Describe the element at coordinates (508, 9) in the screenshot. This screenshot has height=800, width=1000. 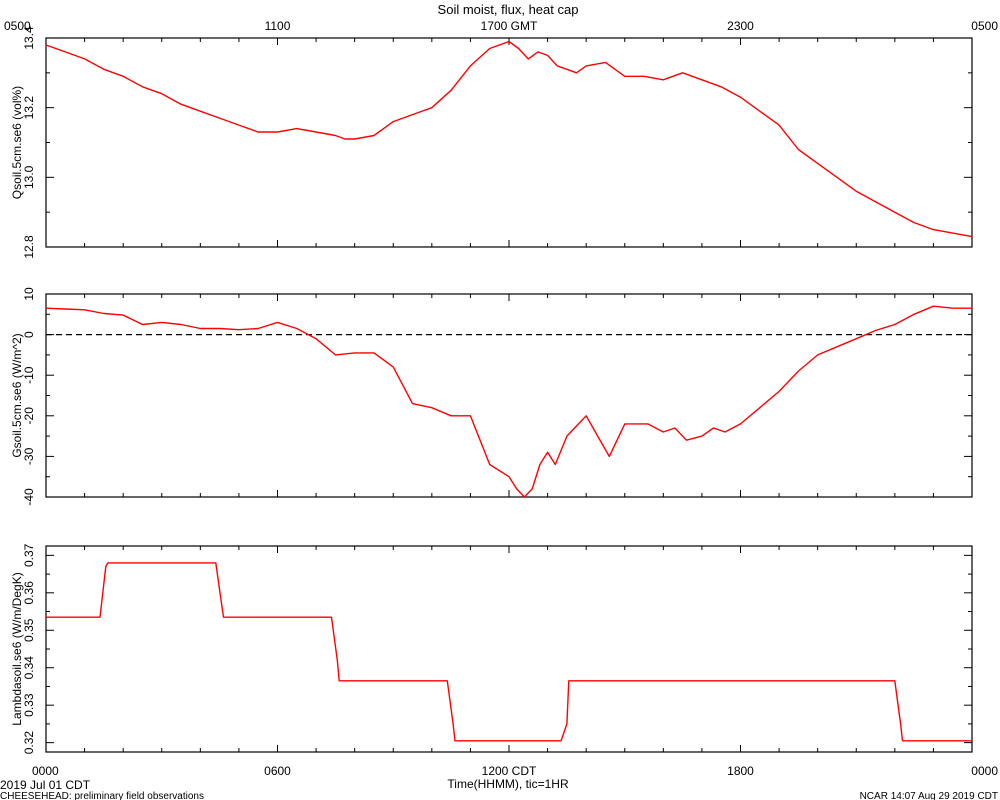
I see `chart-title: Soil moist, flux, heat cap` at that location.